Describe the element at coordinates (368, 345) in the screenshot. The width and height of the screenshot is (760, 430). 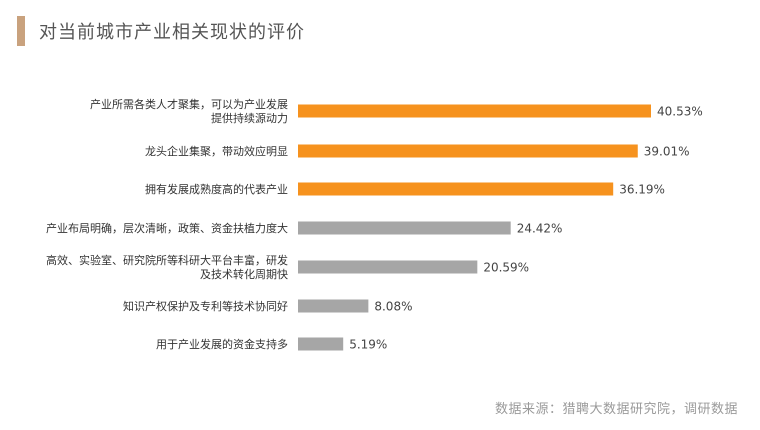
I see `value-label-6: 5.19%` at that location.